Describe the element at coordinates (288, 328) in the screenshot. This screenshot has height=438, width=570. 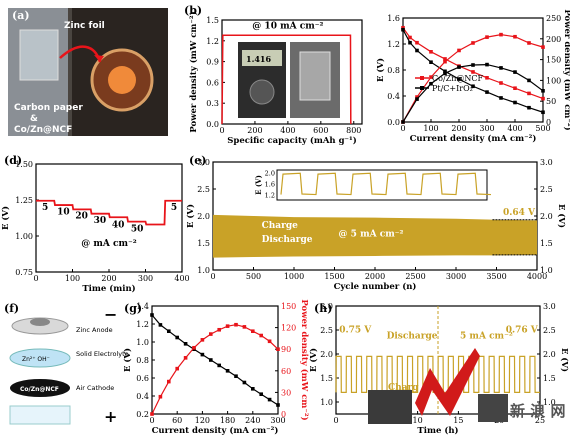
I see `y-right-tick-label: 120` at that location.